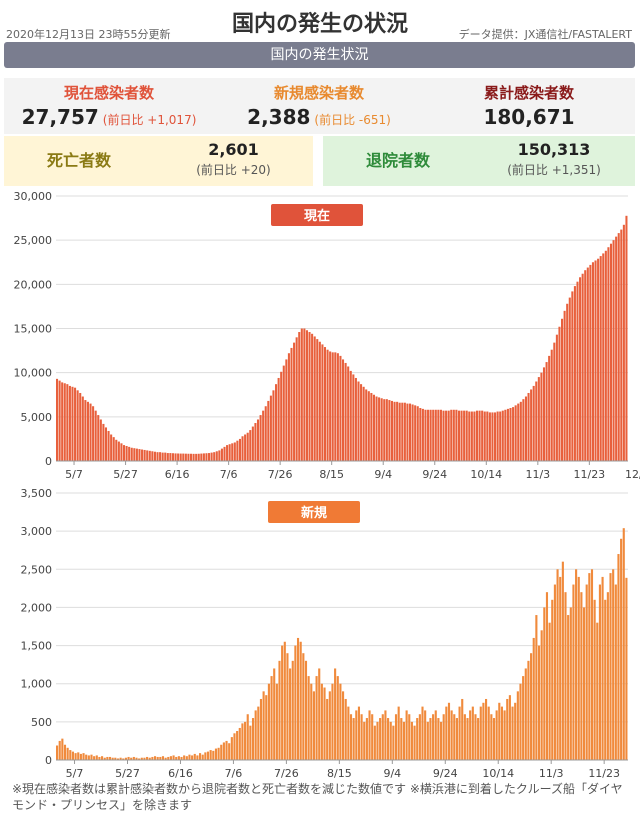 This screenshot has height=819, width=640. I want to click on current-xtick-label: 7/6, so click(229, 474).